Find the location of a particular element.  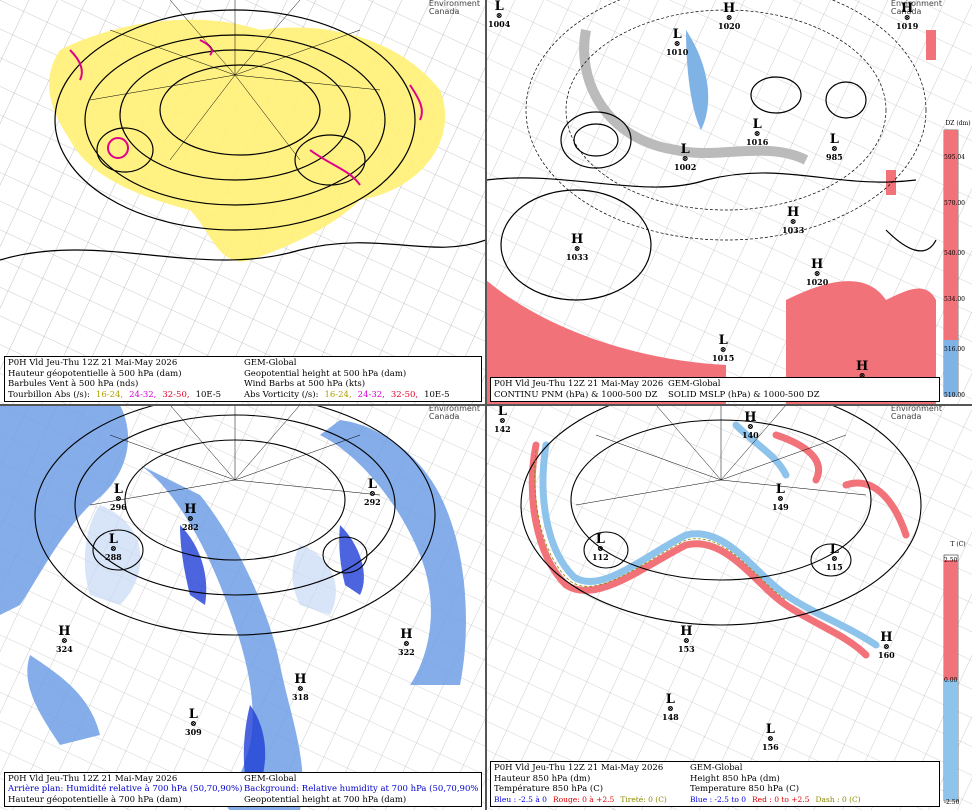

pressure-center: L ⊗ 309 is located at coordinates (193, 722).